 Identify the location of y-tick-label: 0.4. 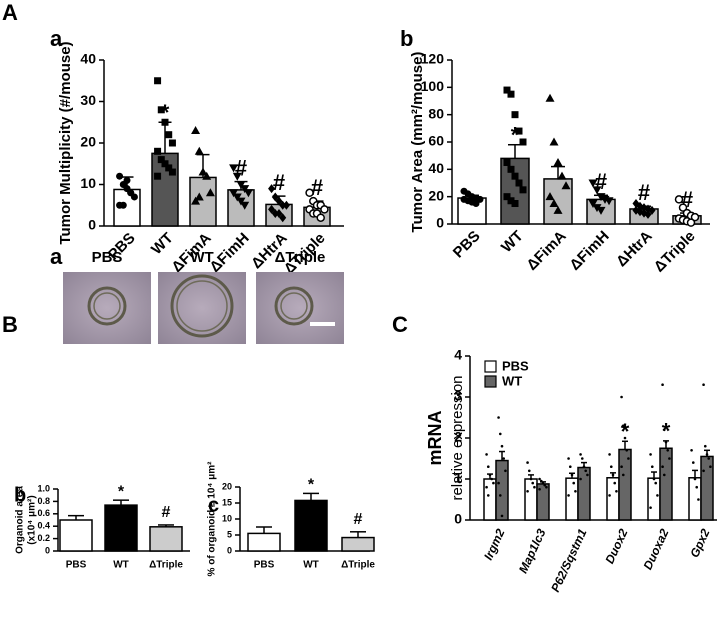
(43, 526).